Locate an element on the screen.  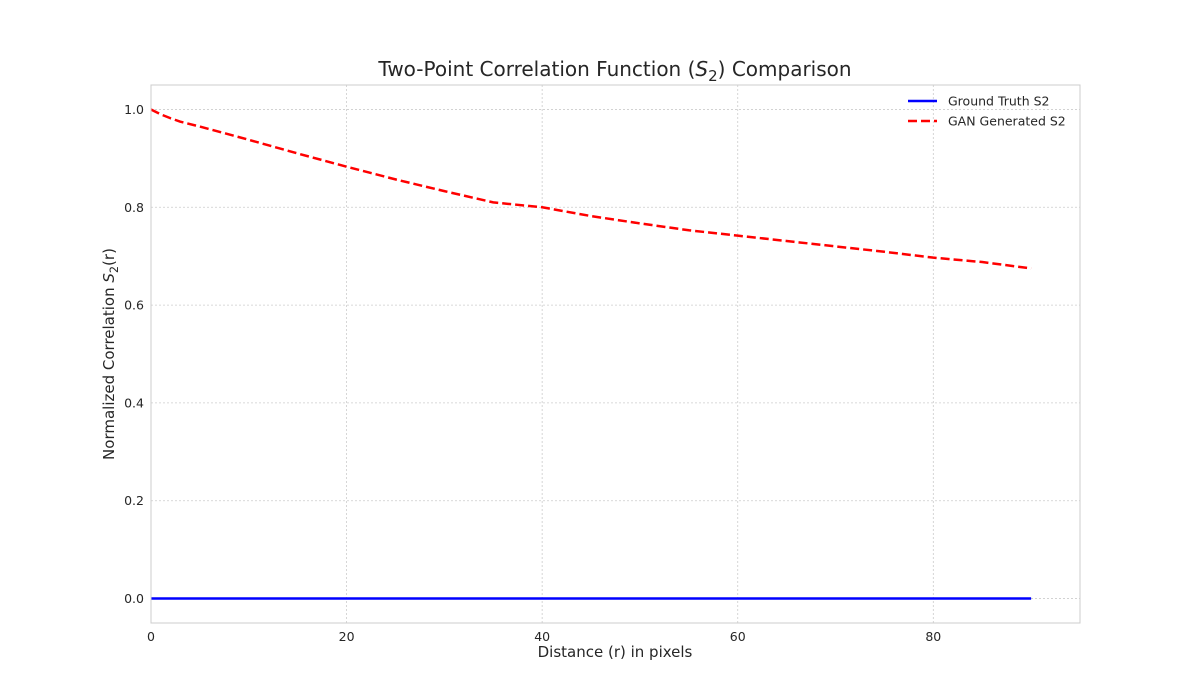
legend-label: Ground Truth S2 is located at coordinates (999, 101).